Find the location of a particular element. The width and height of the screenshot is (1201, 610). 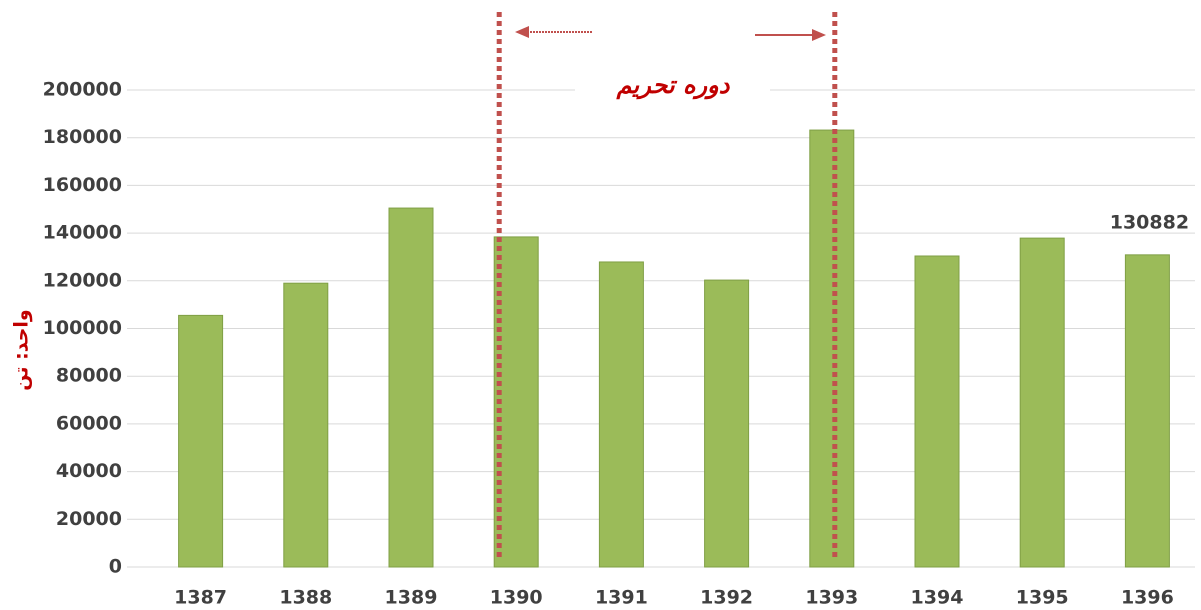

data-label: 130882 is located at coordinates (1149, 222).